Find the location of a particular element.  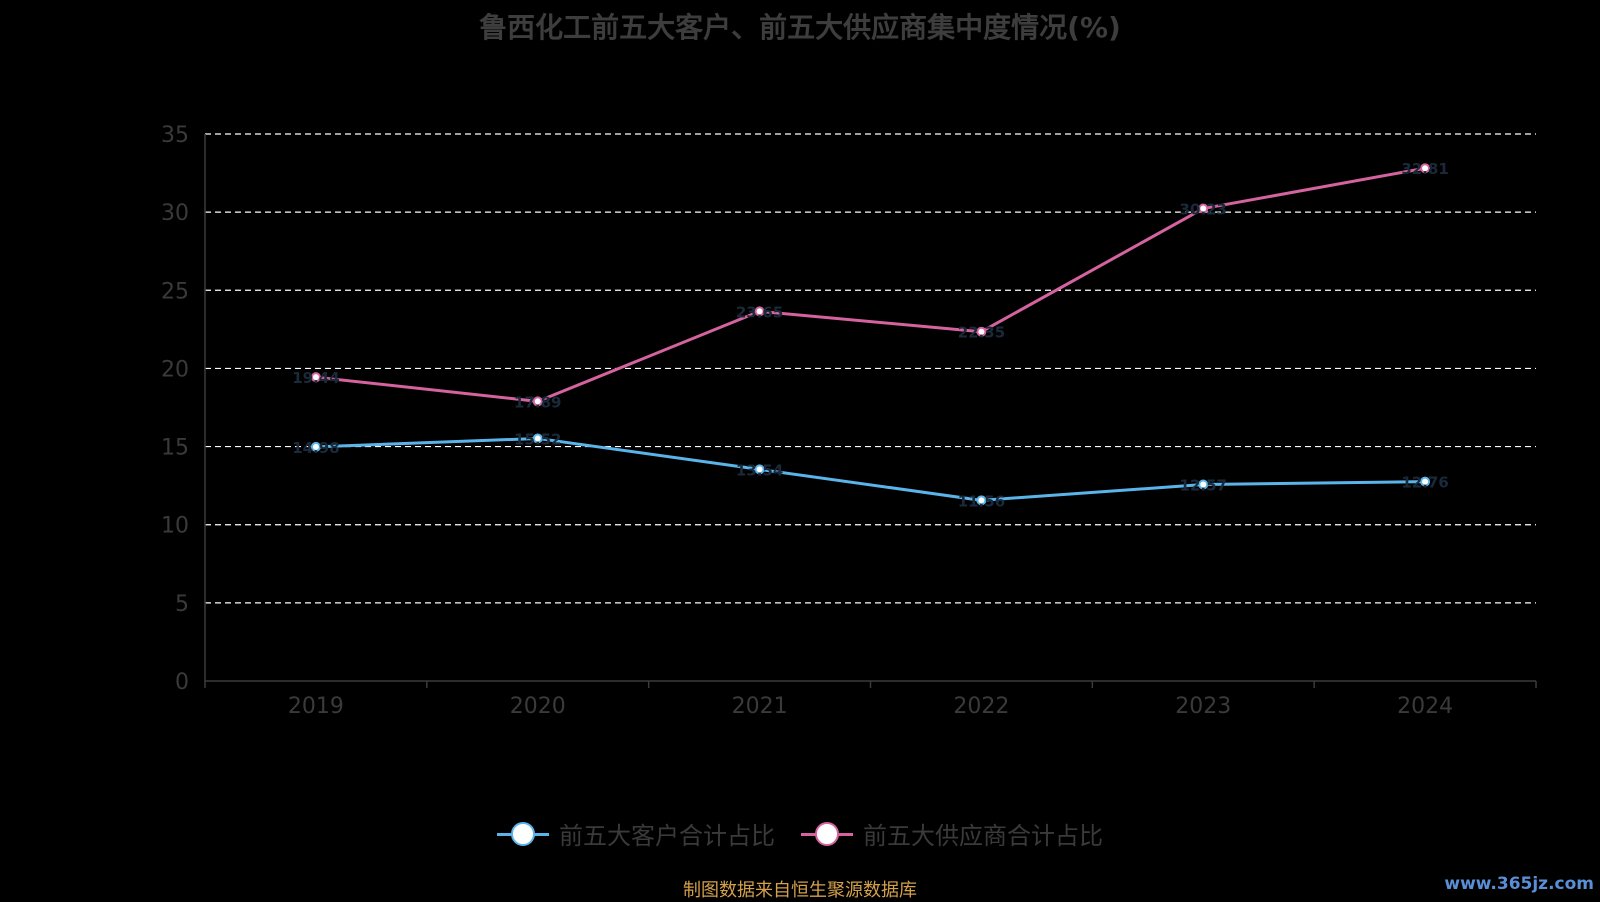

data-label-0-5: 12.76 is located at coordinates (1424, 483).